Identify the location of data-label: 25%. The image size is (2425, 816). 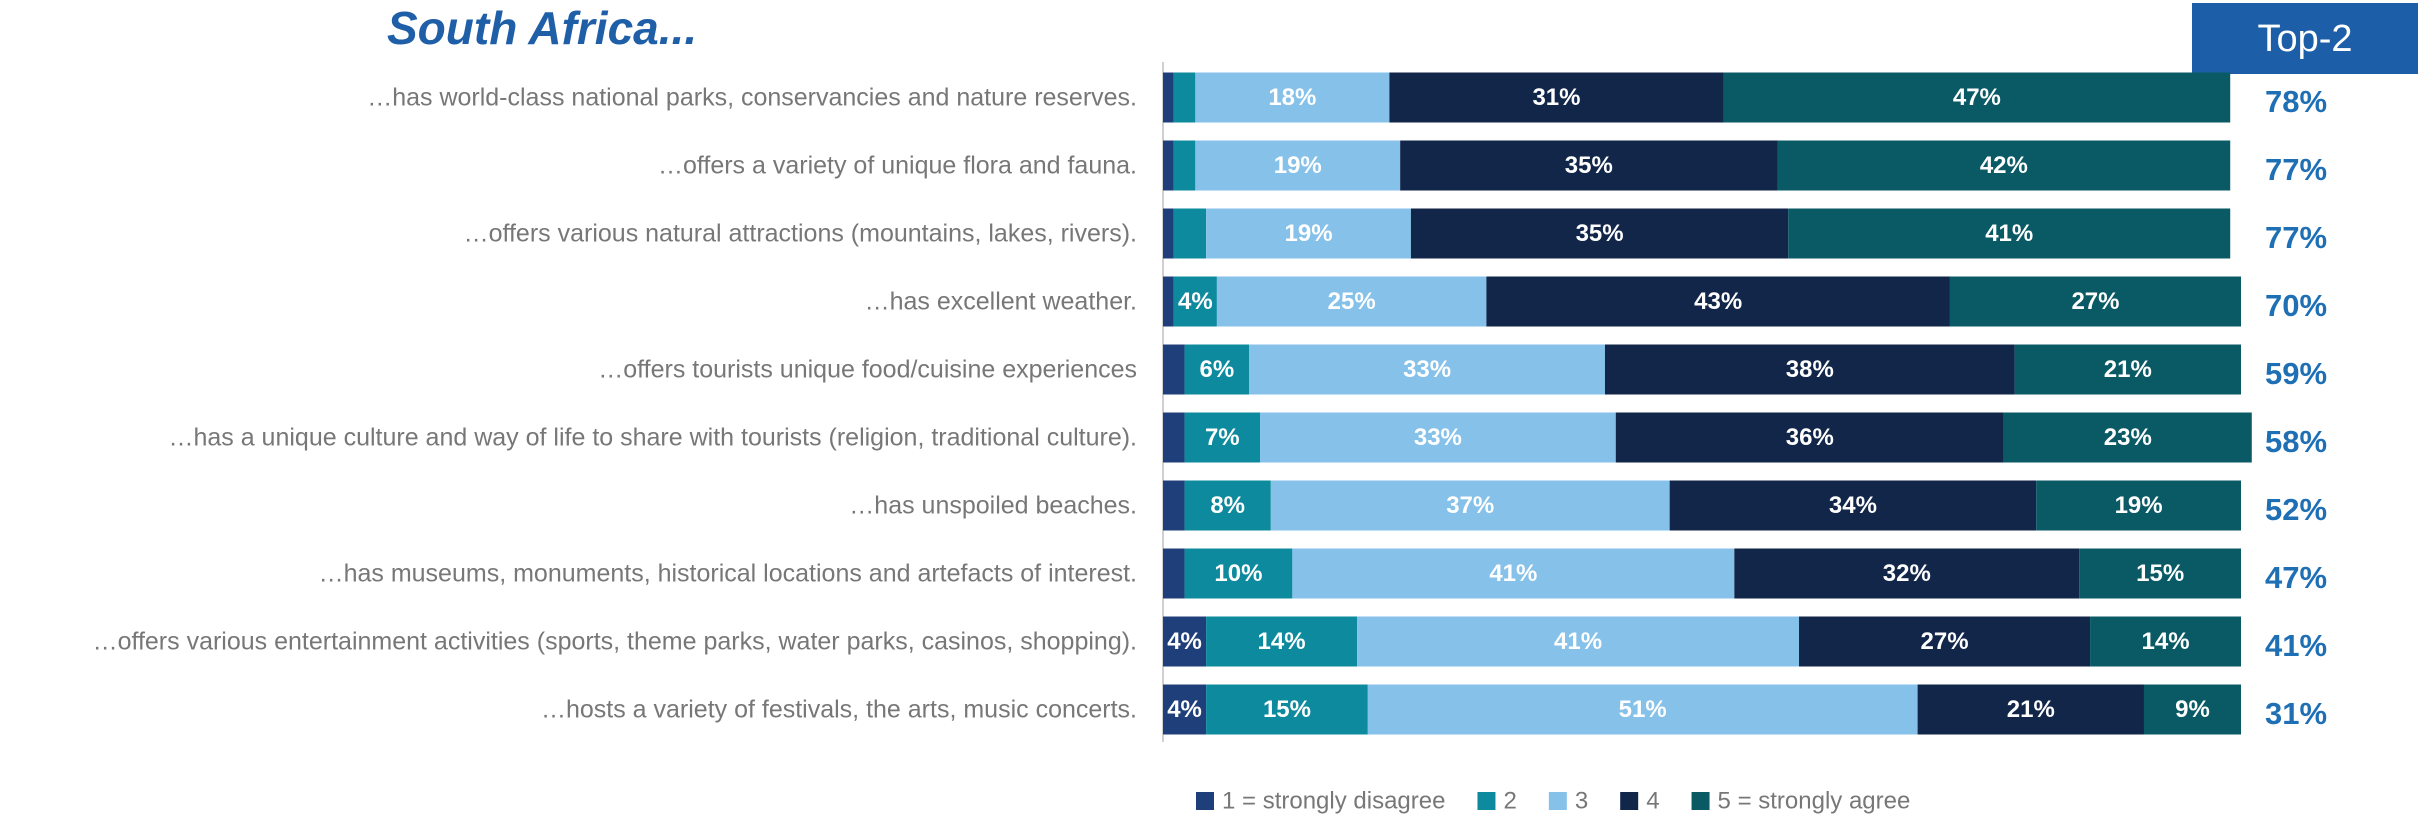
(1352, 301).